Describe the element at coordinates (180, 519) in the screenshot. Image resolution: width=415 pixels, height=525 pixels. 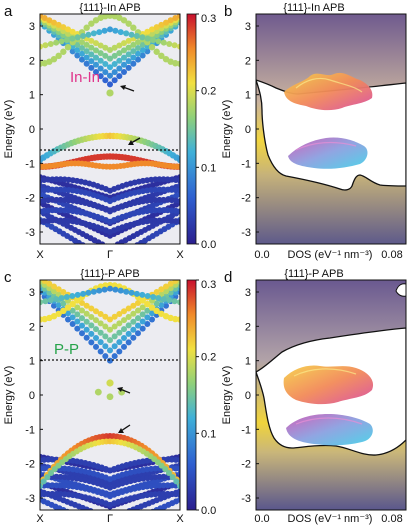
I see `panel-c-xtick-2: X` at that location.